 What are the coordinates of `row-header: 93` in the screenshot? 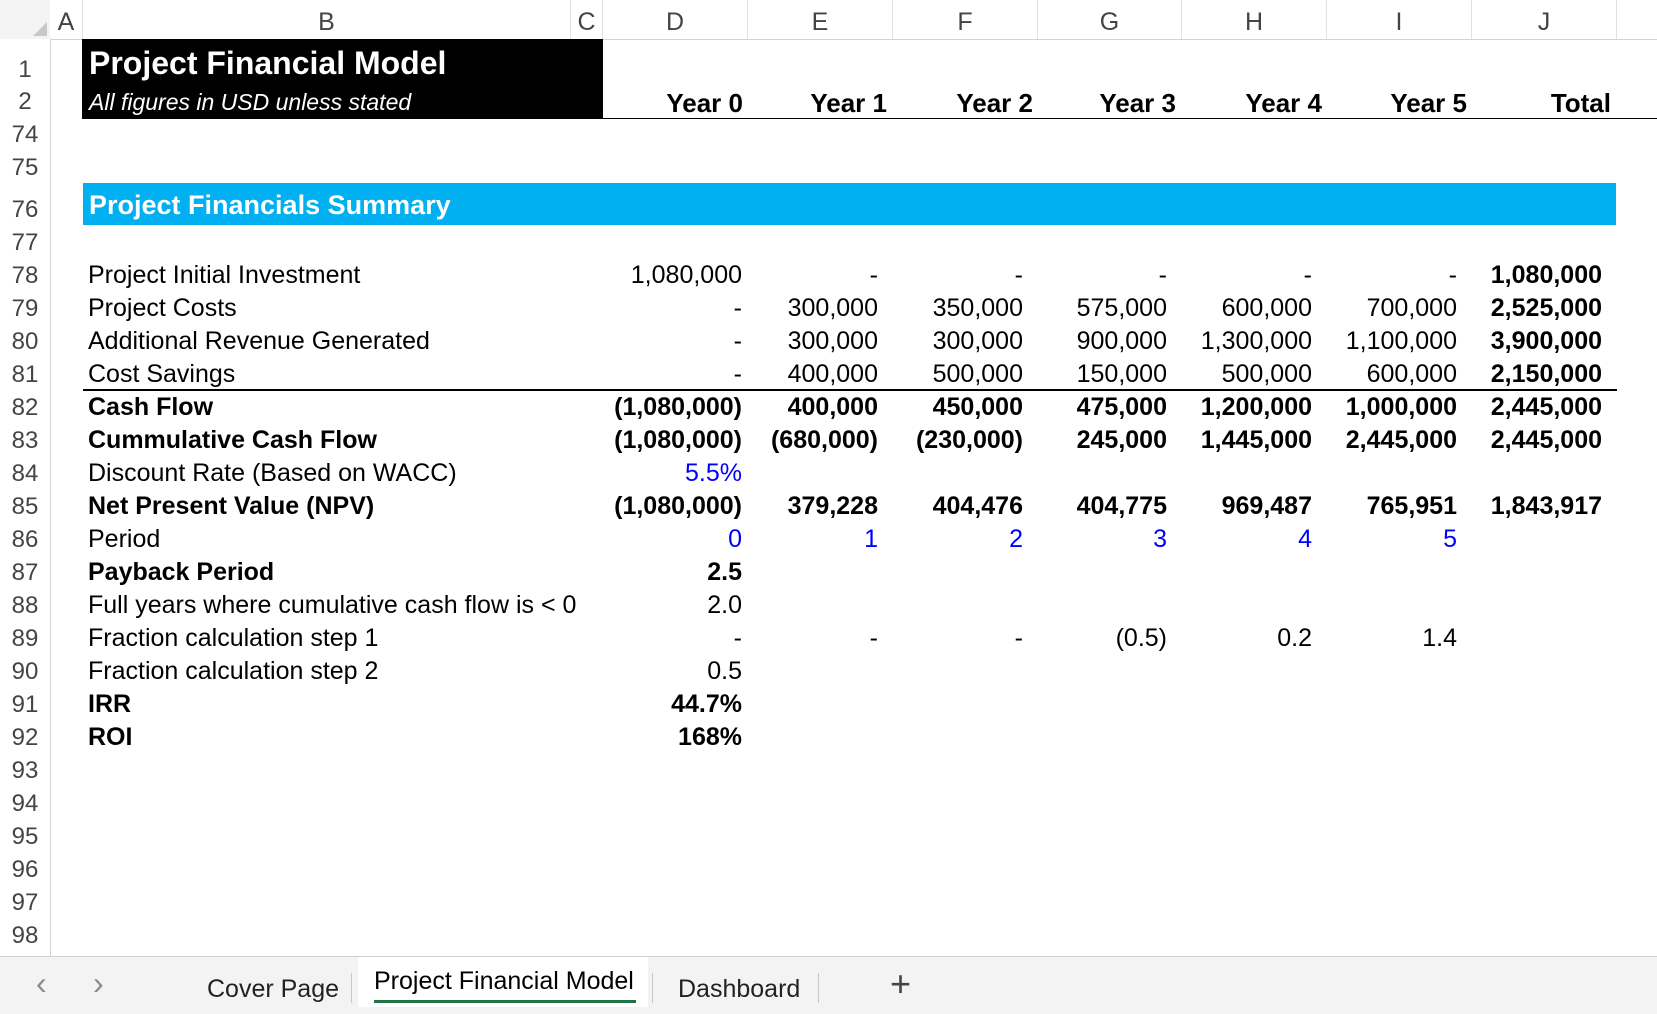 It's located at (25, 770).